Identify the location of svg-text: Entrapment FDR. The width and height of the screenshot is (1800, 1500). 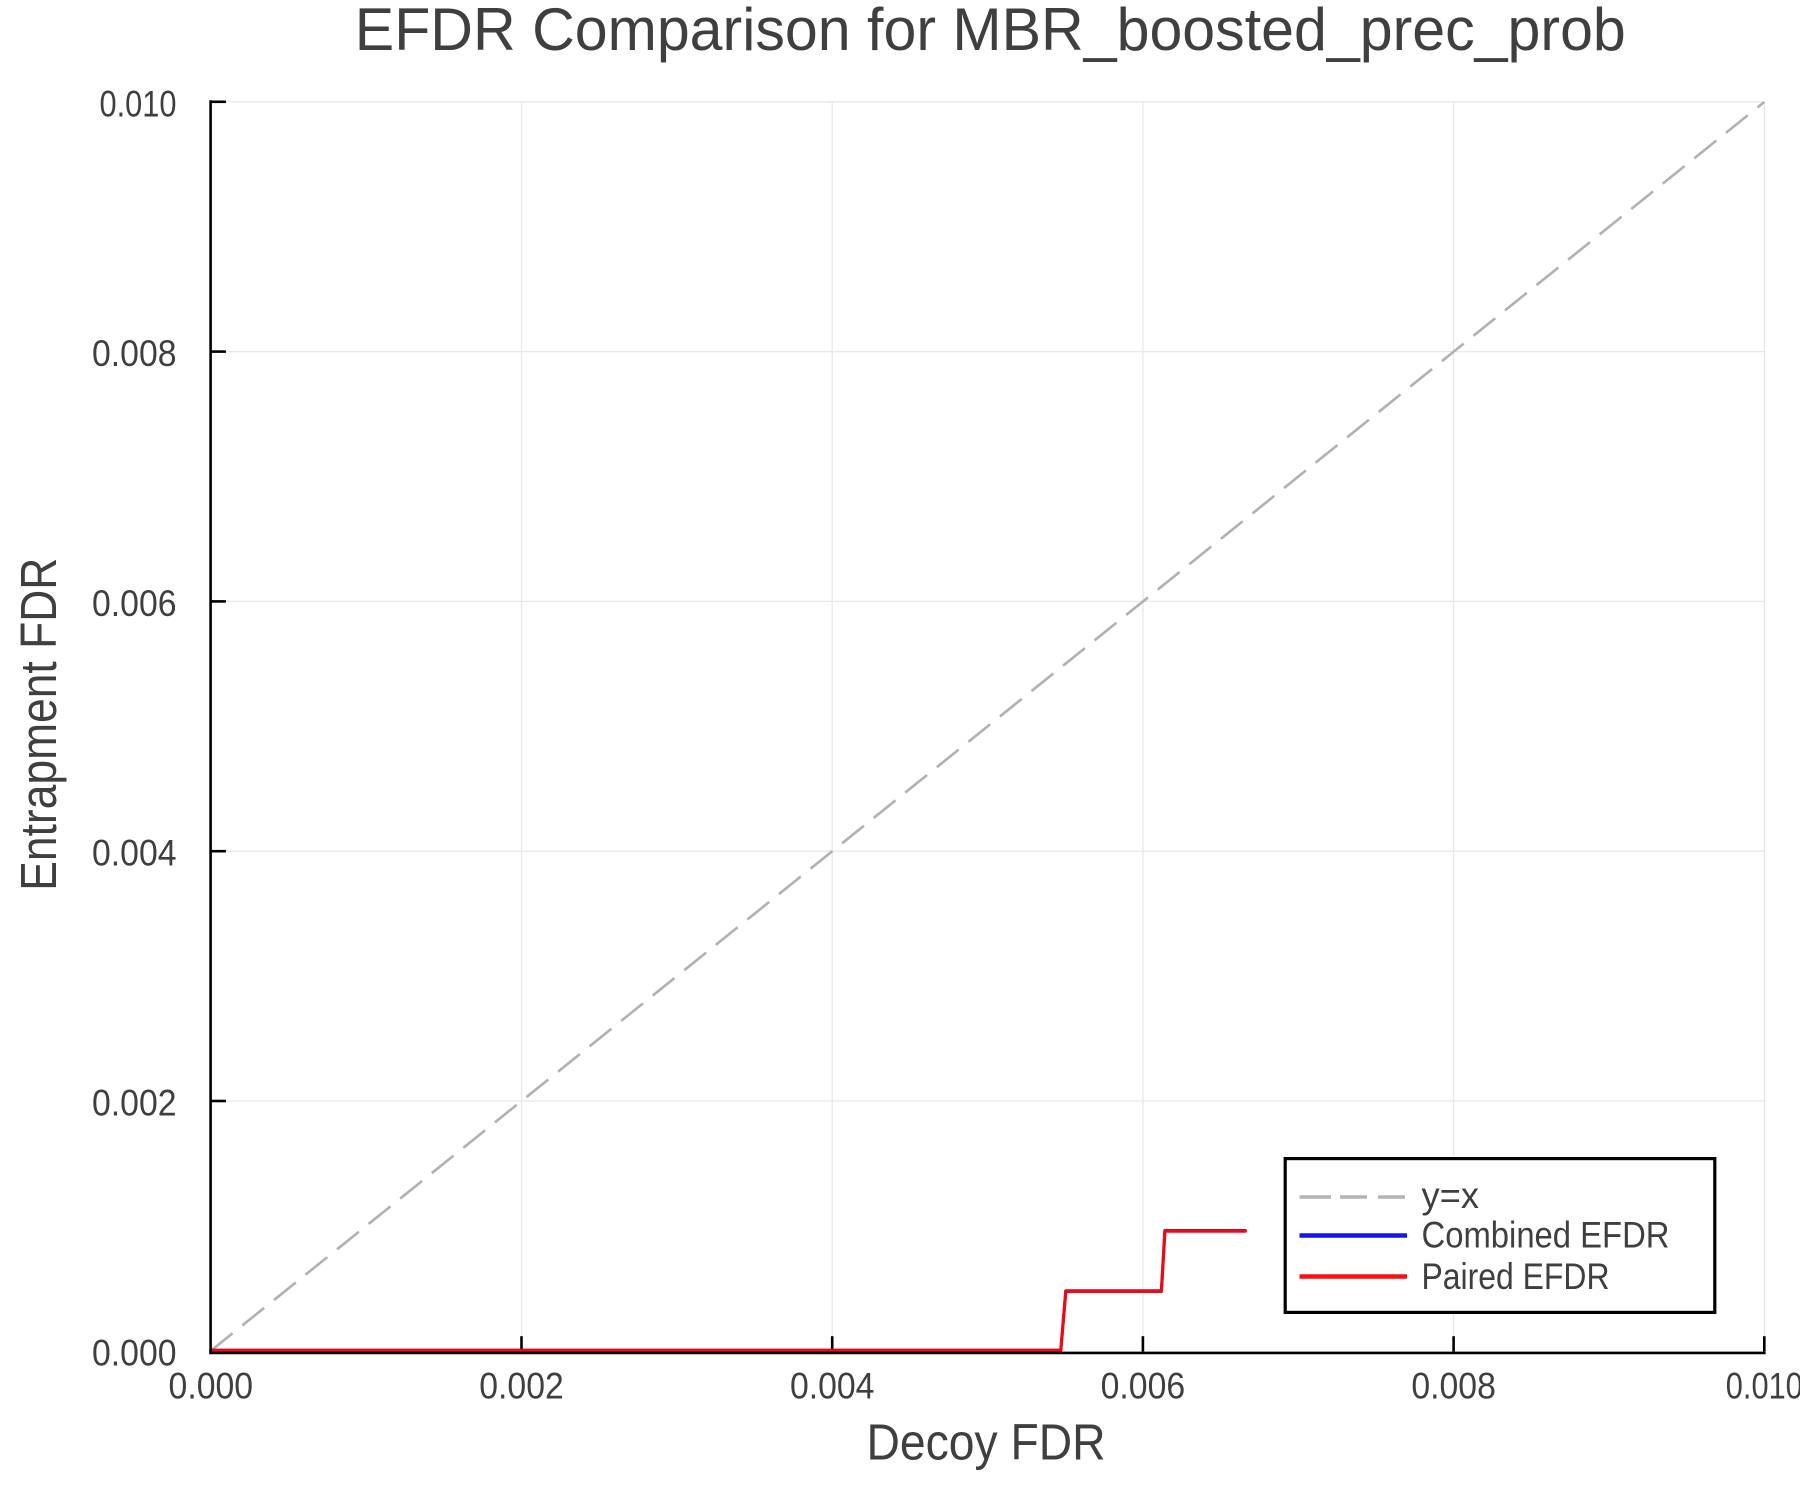
(38, 724).